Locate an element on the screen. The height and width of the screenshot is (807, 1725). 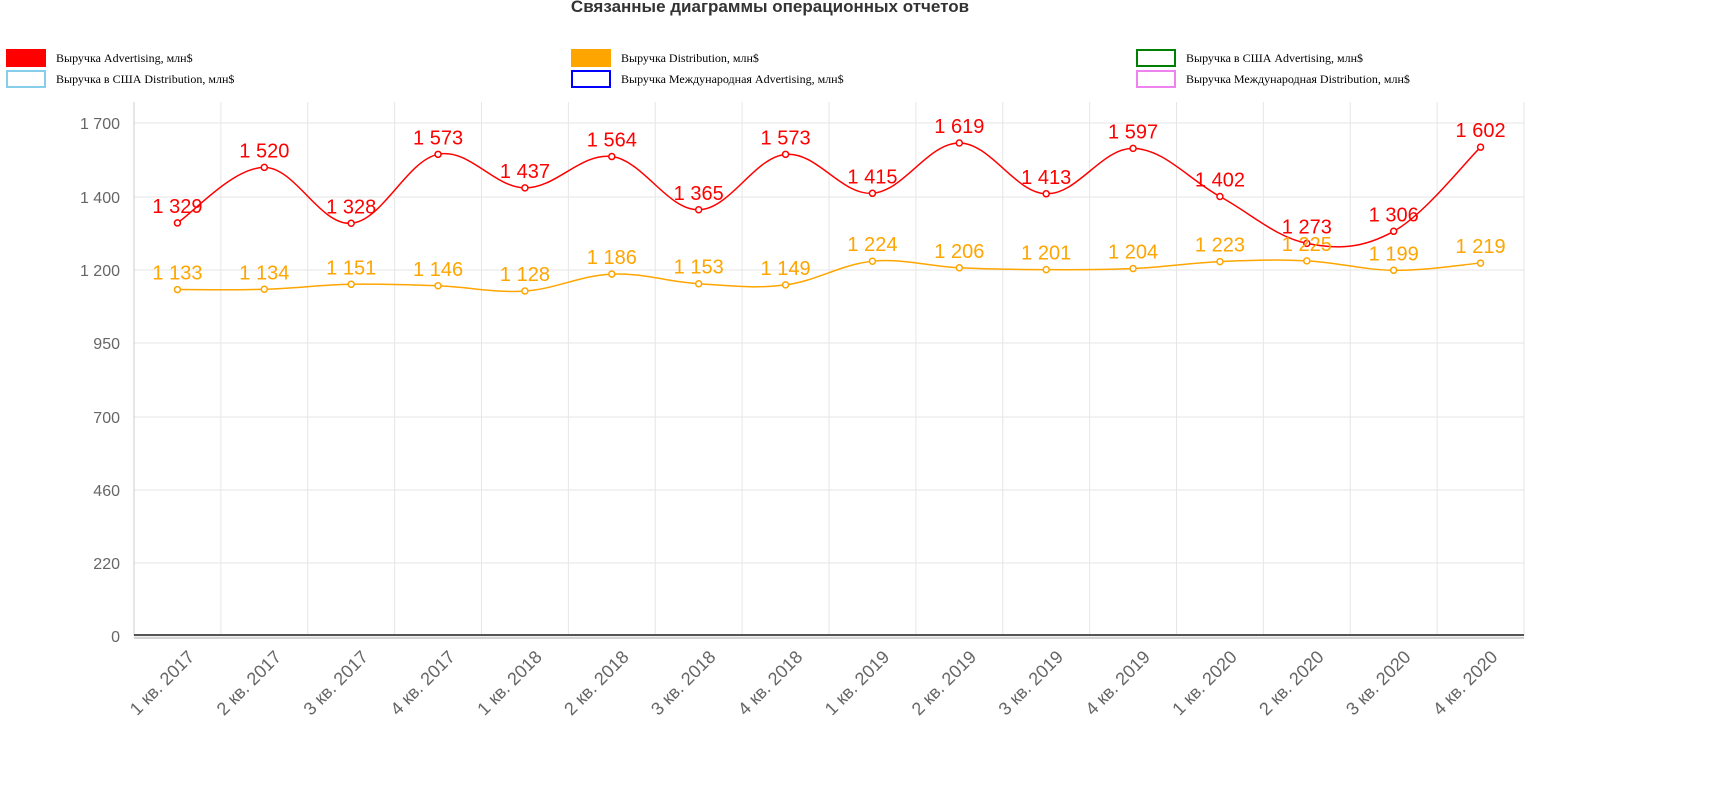
data-label: 1 329 is located at coordinates (177, 207).